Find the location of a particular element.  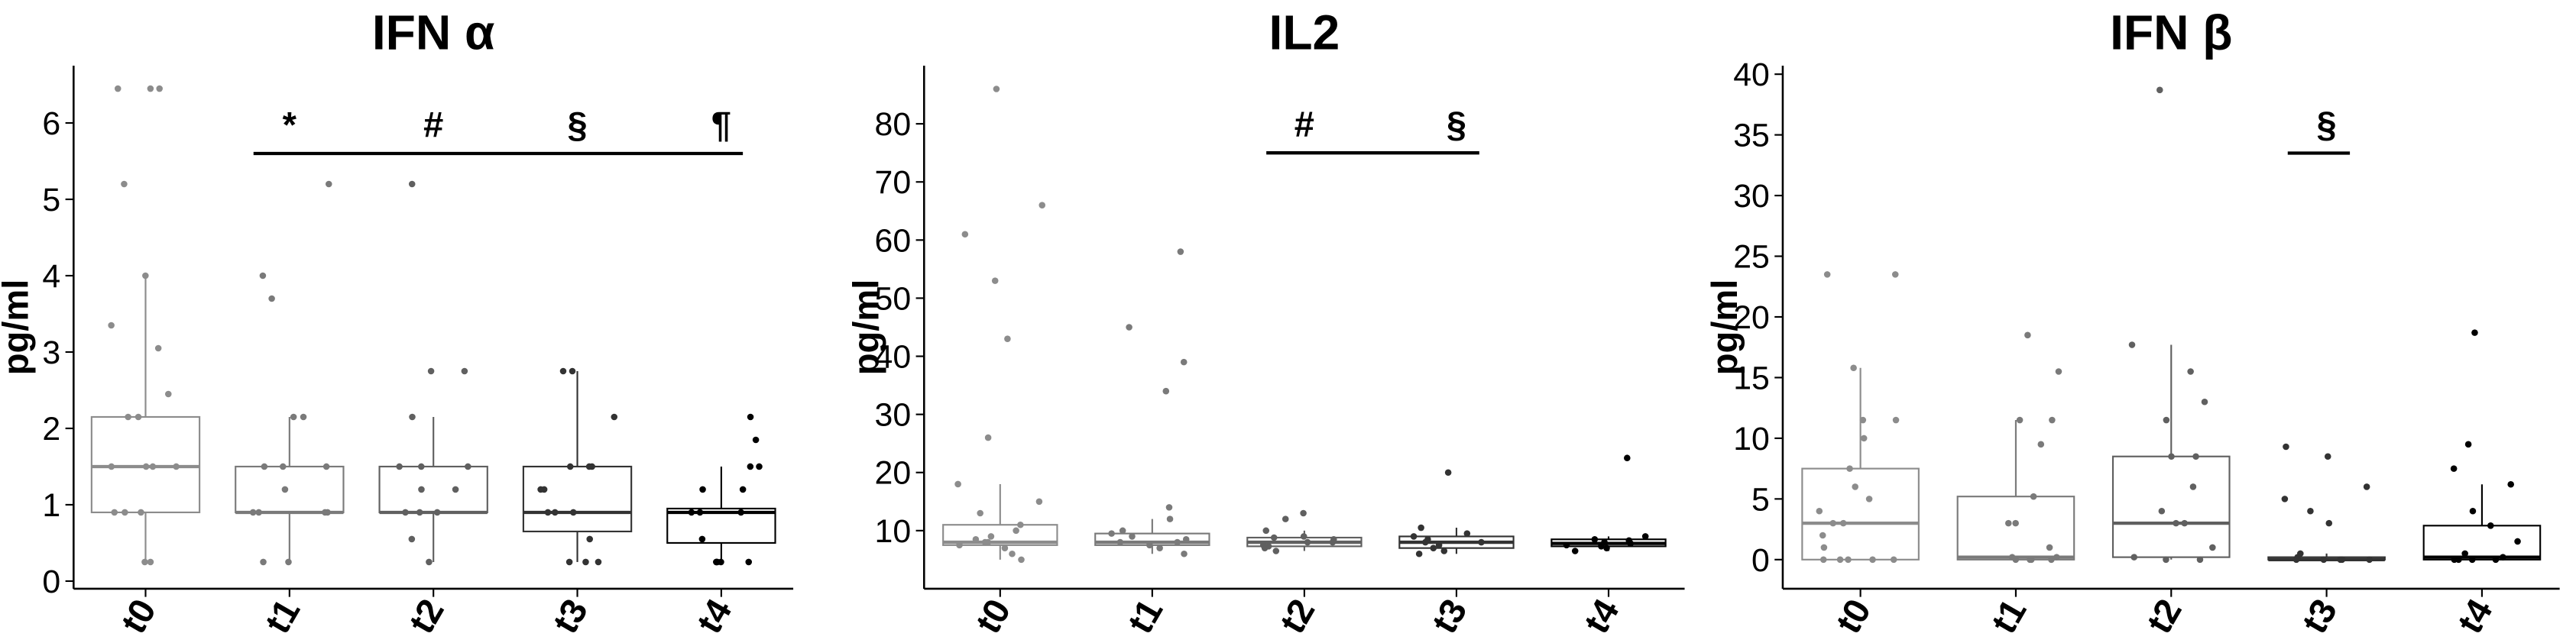

significance-symbol: # is located at coordinates (433, 125).